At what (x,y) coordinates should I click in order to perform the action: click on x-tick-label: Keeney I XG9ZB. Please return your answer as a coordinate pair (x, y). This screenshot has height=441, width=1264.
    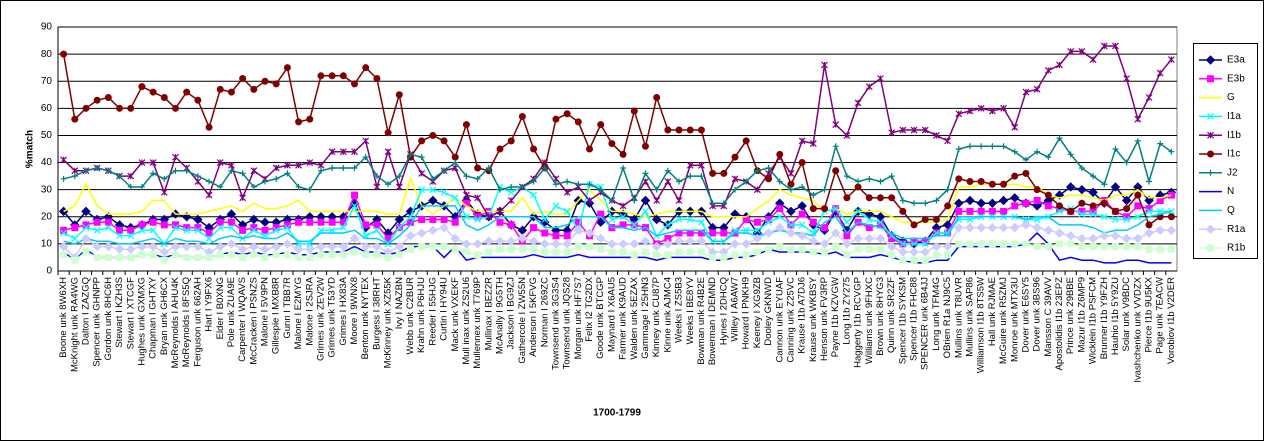
    Looking at the image, I should click on (757, 312).